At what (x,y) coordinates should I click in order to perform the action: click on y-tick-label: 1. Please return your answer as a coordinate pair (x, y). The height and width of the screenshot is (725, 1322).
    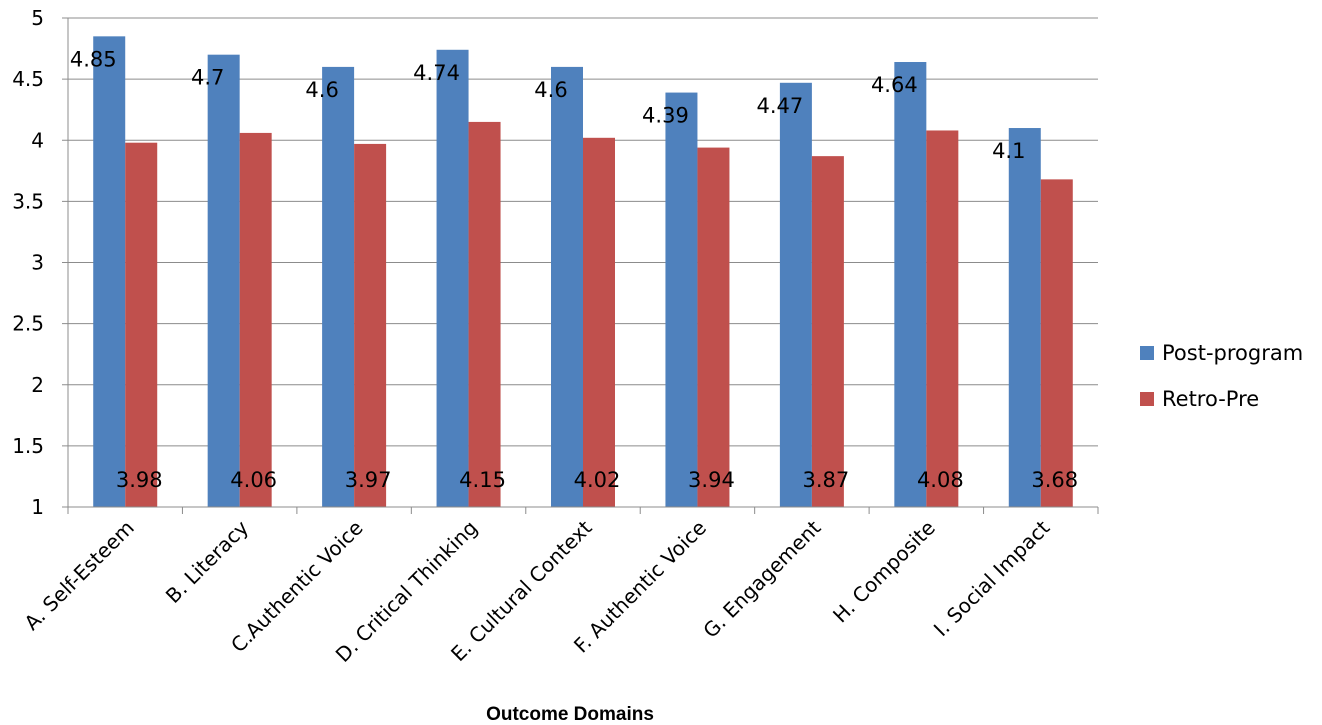
    Looking at the image, I should click on (37, 507).